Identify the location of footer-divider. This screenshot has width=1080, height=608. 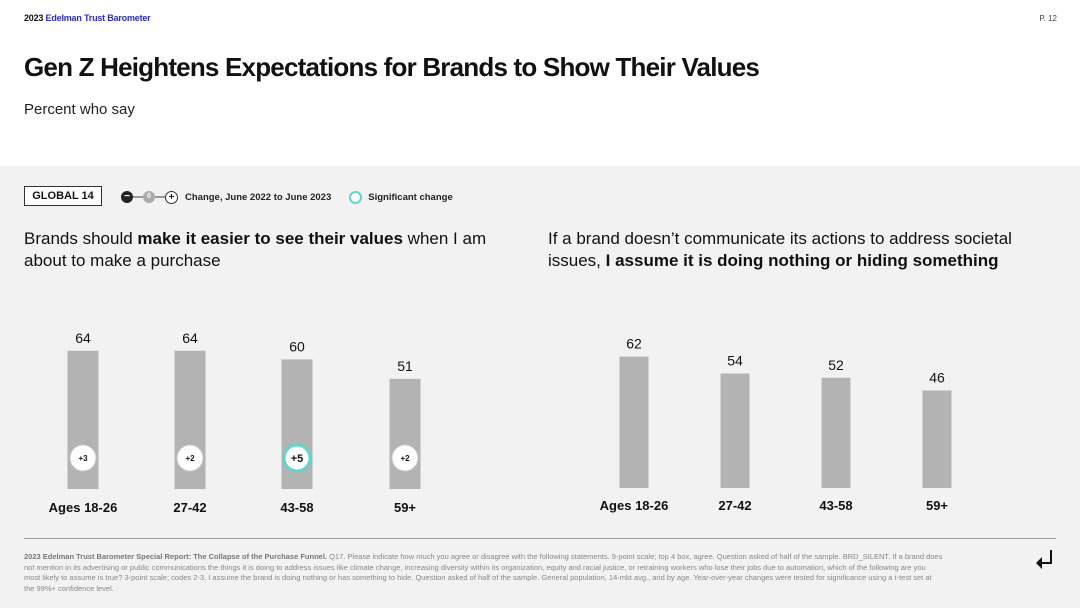
(540, 538).